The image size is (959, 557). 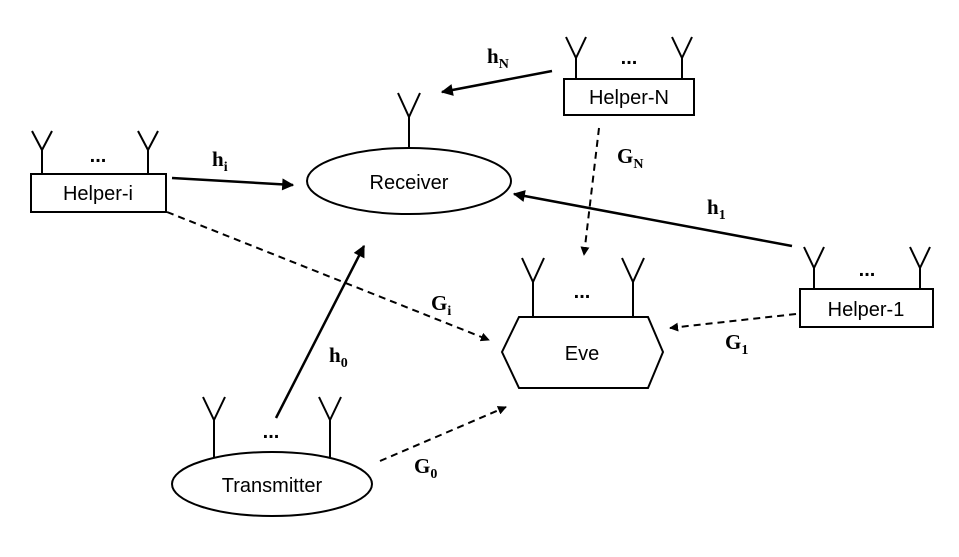 What do you see at coordinates (425, 468) in the screenshot?
I see `label-g-0: G0` at bounding box center [425, 468].